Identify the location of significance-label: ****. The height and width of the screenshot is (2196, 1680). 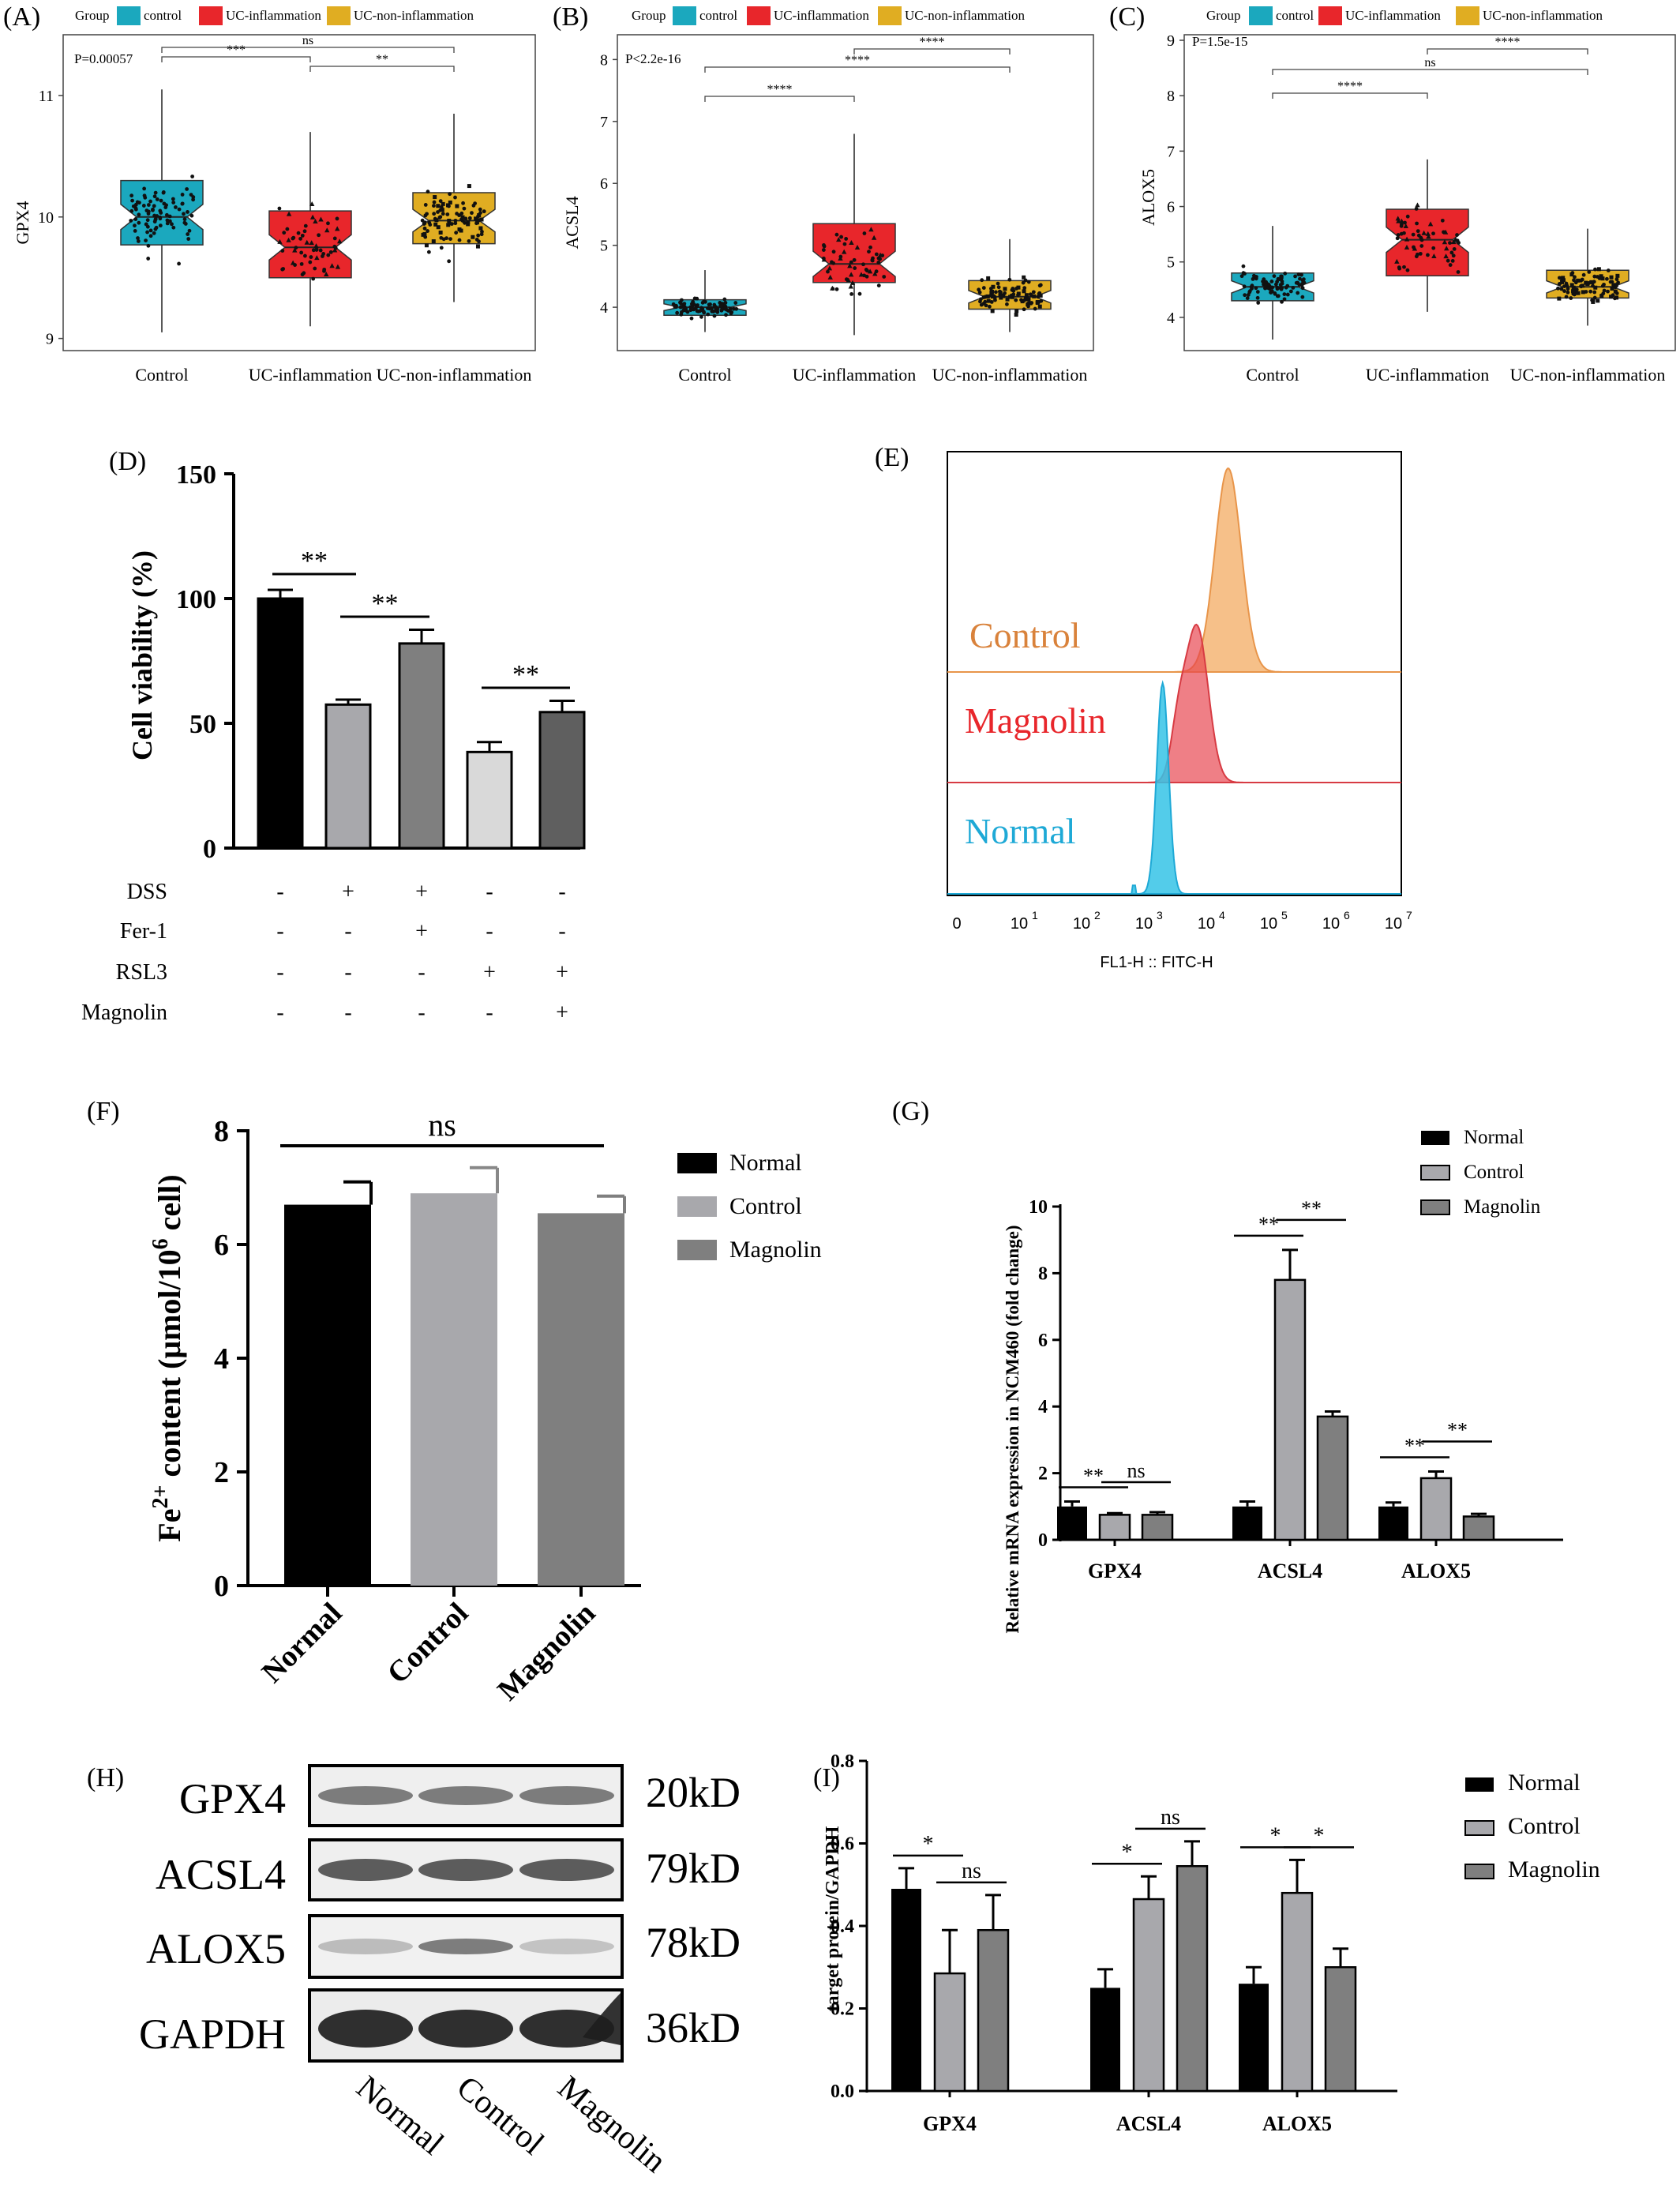
(932, 42).